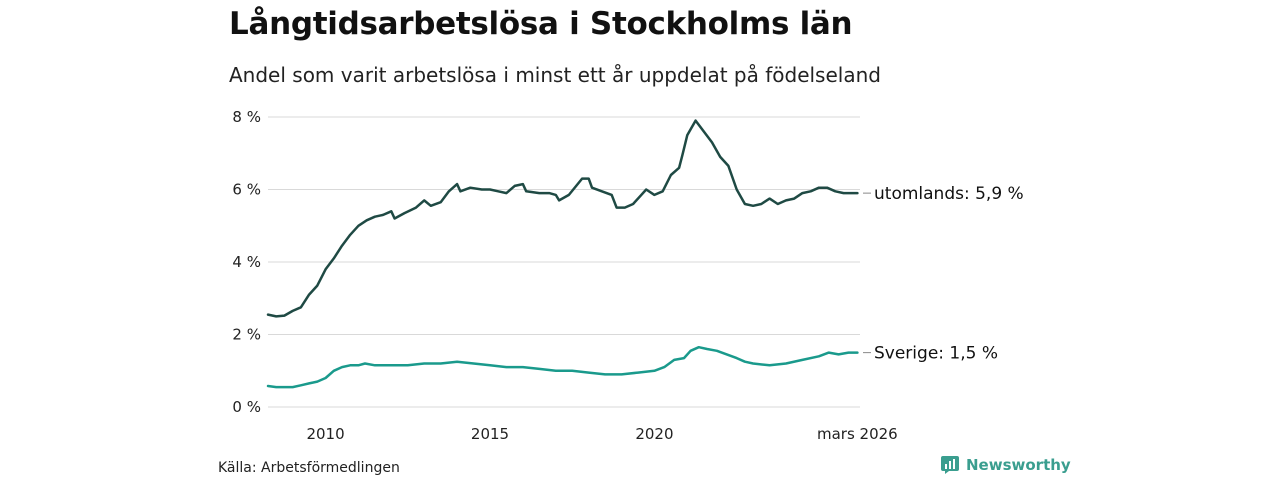  Describe the element at coordinates (246, 190) in the screenshot. I see `y-tick-label: 6 %` at that location.